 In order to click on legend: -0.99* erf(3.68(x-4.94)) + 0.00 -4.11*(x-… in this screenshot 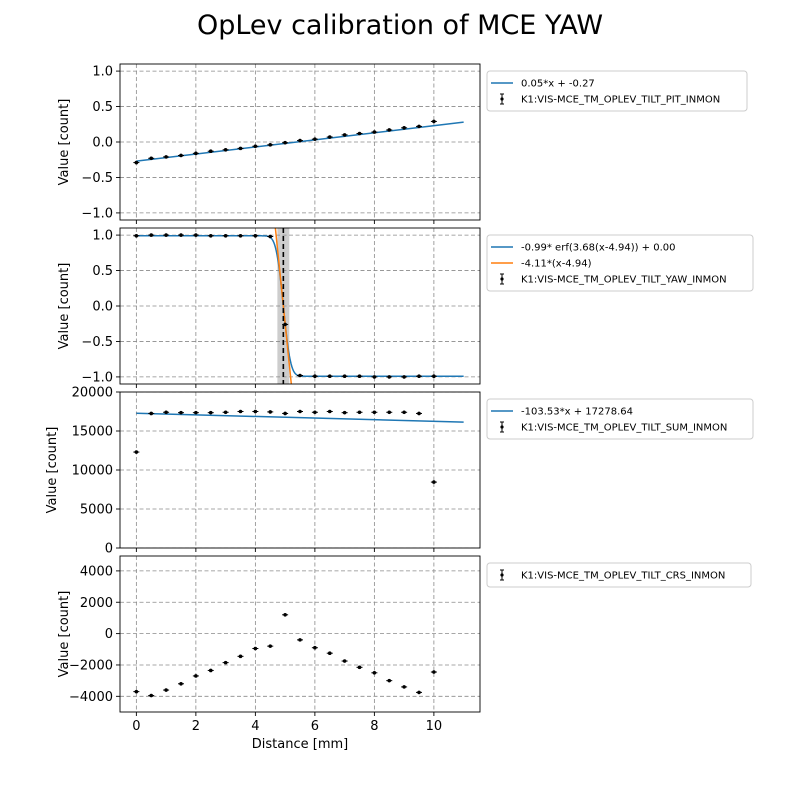, I will do `click(620, 263)`.